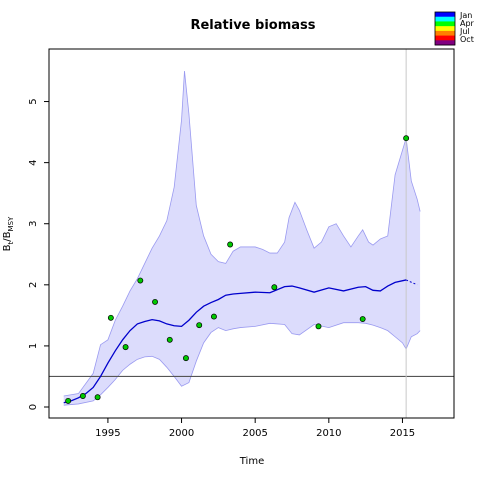 The image size is (480, 480). Describe the element at coordinates (254, 433) in the screenshot. I see `x-tick-label: 2005` at that location.